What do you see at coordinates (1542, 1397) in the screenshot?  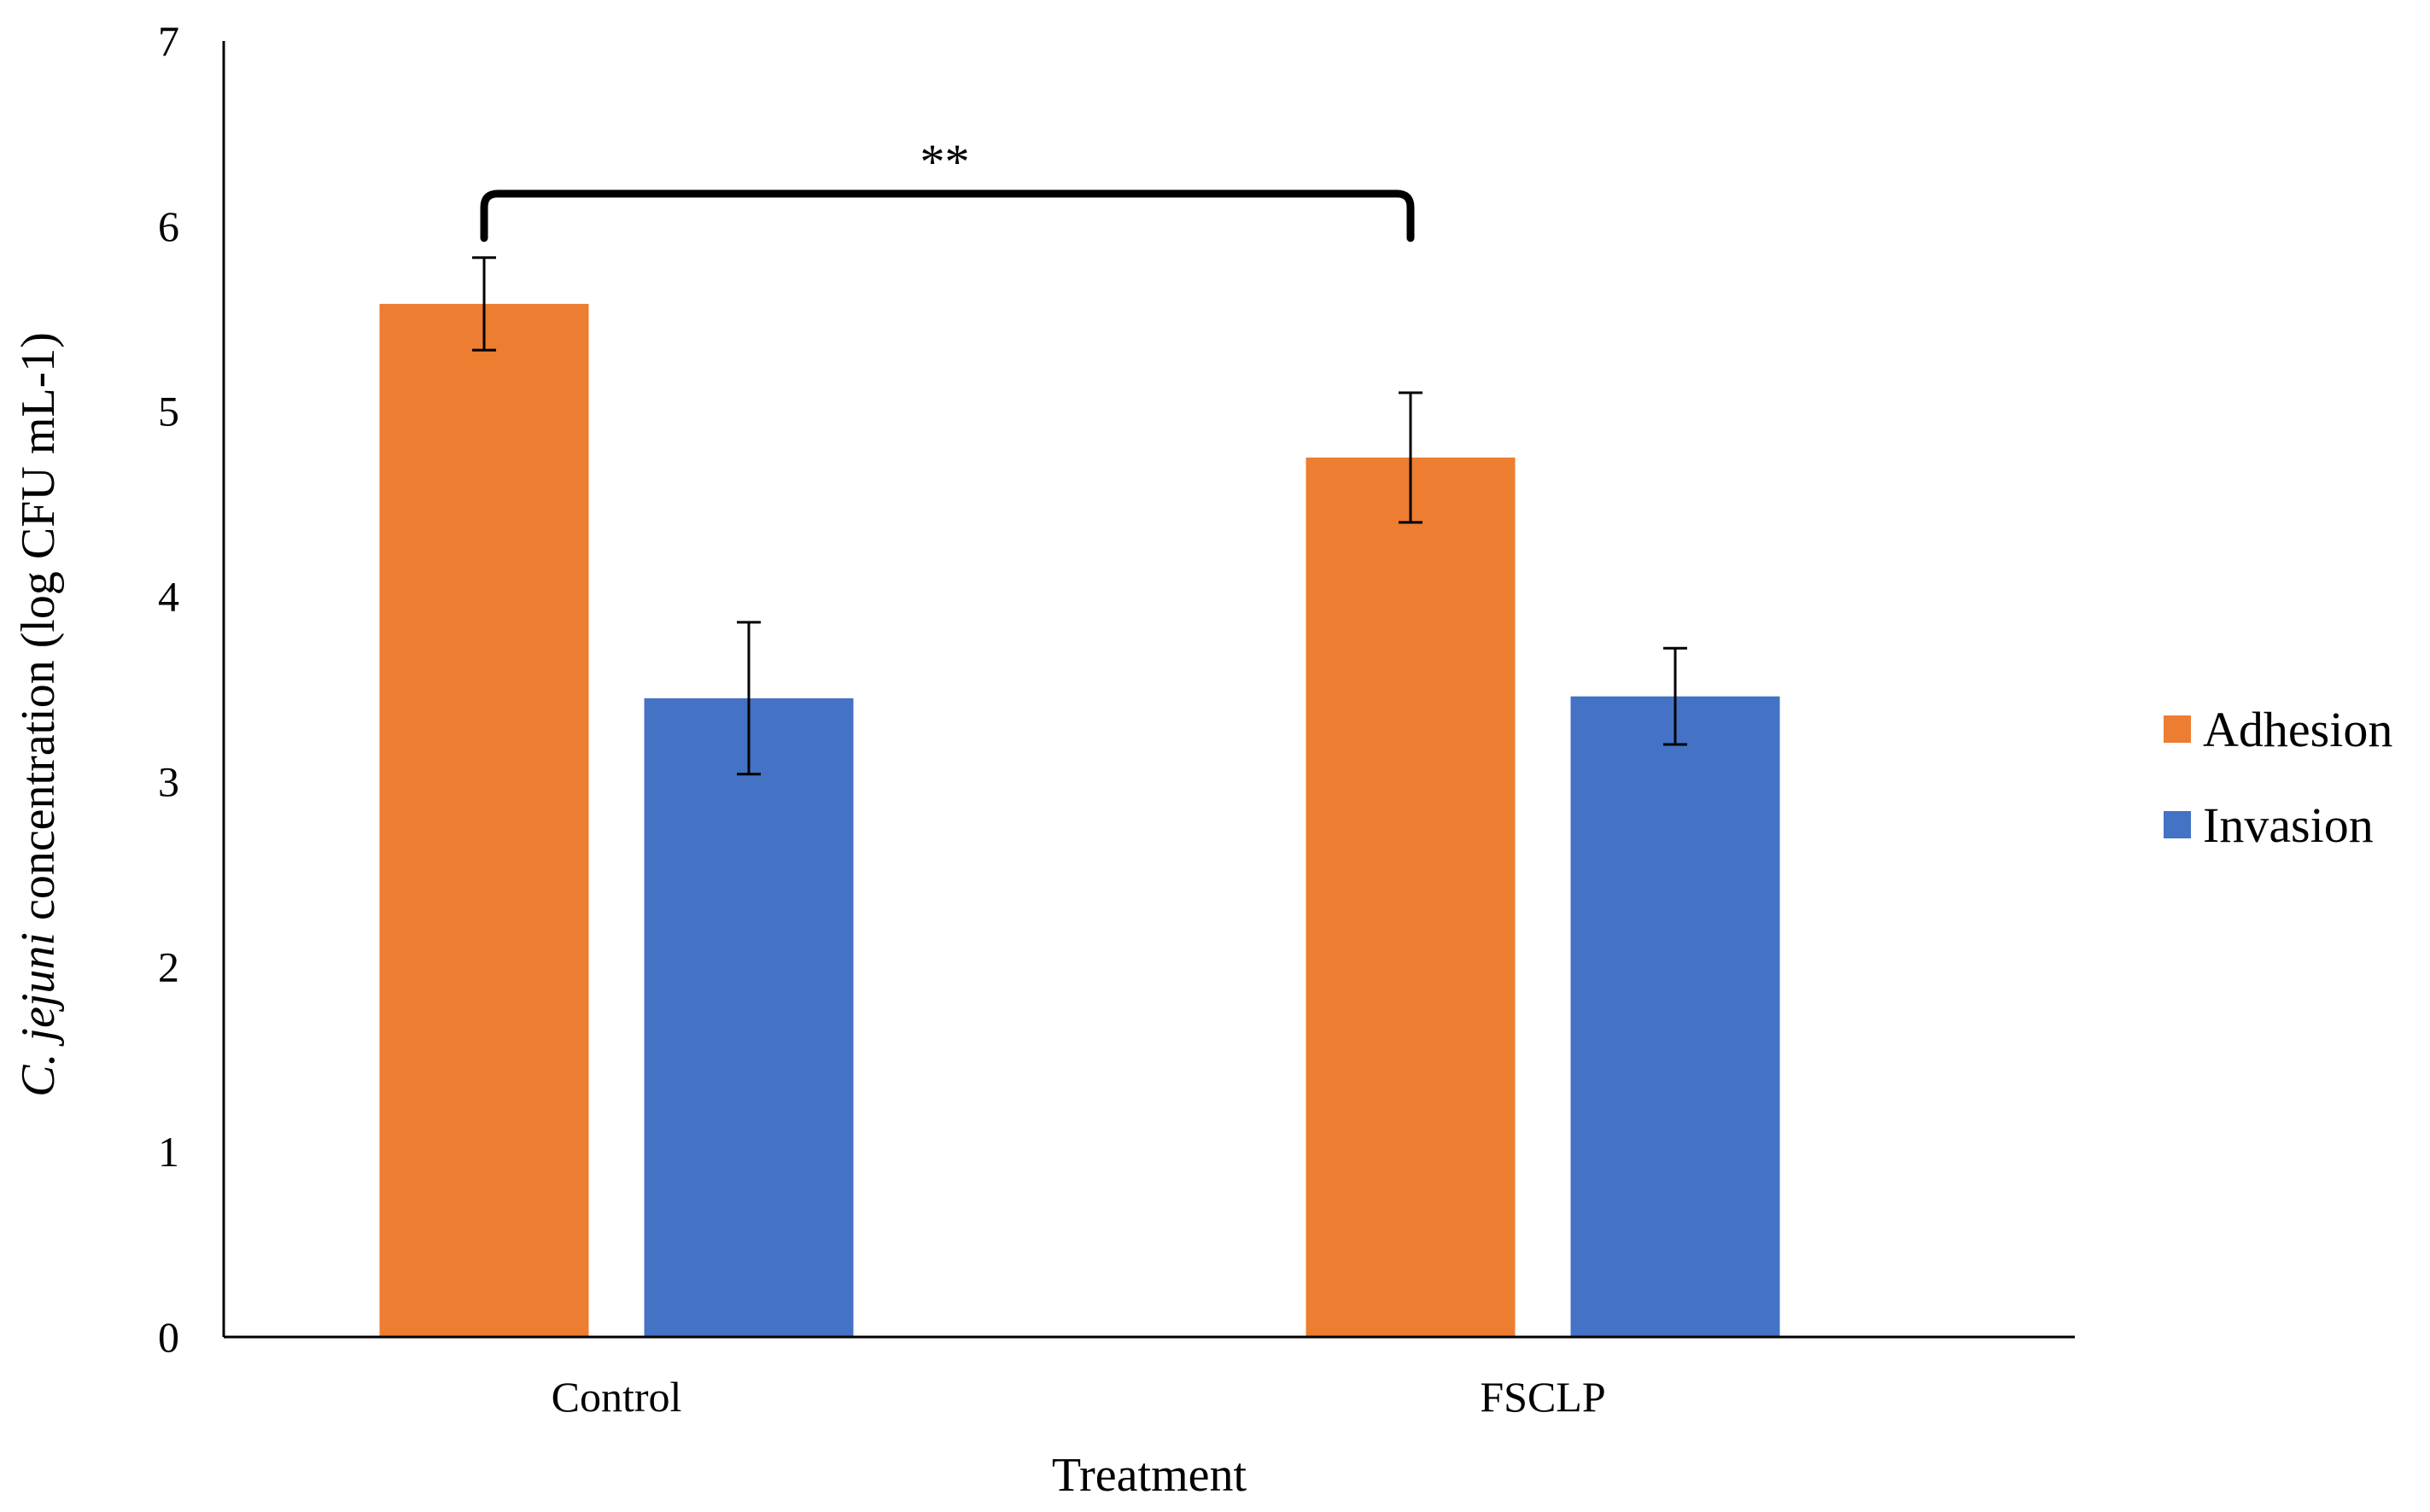 I see `x-tick-label: FSCLP` at bounding box center [1542, 1397].